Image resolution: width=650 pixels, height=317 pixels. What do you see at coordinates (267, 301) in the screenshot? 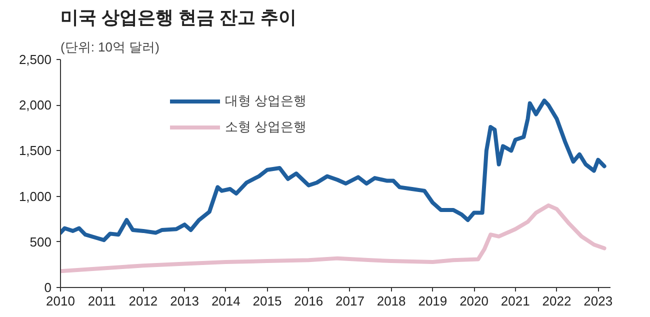
I see `x-tick-label: 2015` at bounding box center [267, 301].